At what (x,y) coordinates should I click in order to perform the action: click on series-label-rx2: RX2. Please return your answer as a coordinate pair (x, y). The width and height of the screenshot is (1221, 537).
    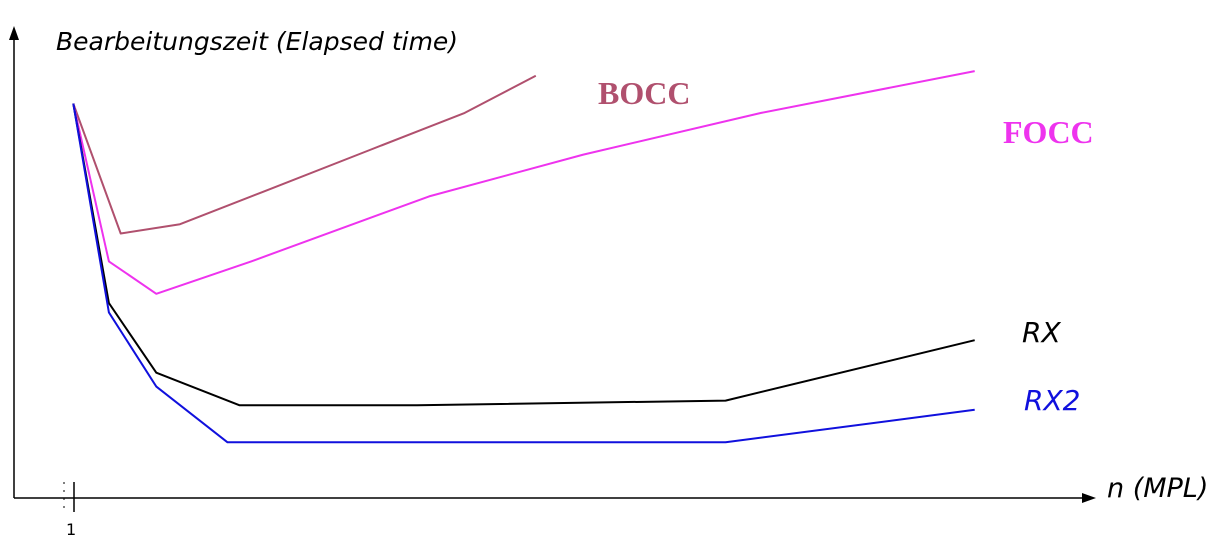
    Looking at the image, I should click on (1052, 400).